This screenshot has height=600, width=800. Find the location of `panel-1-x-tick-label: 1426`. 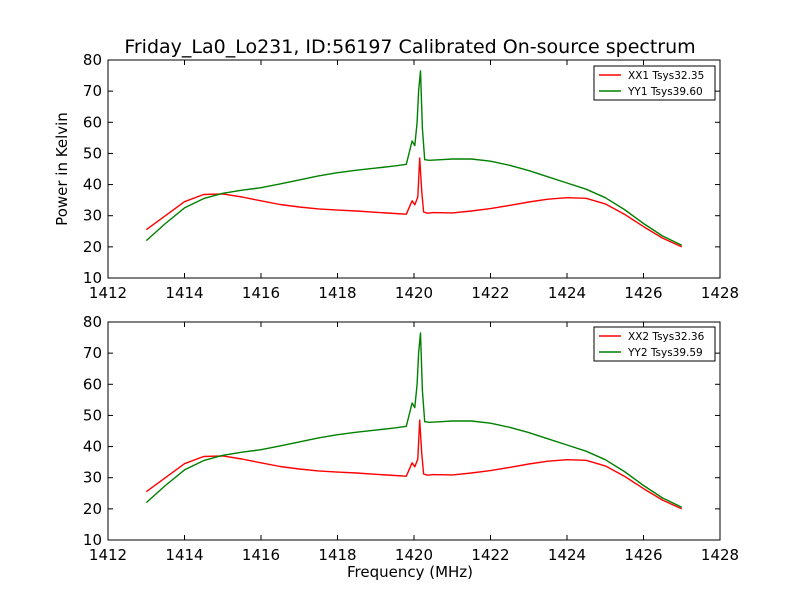

panel-1-x-tick-label: 1426 is located at coordinates (643, 293).